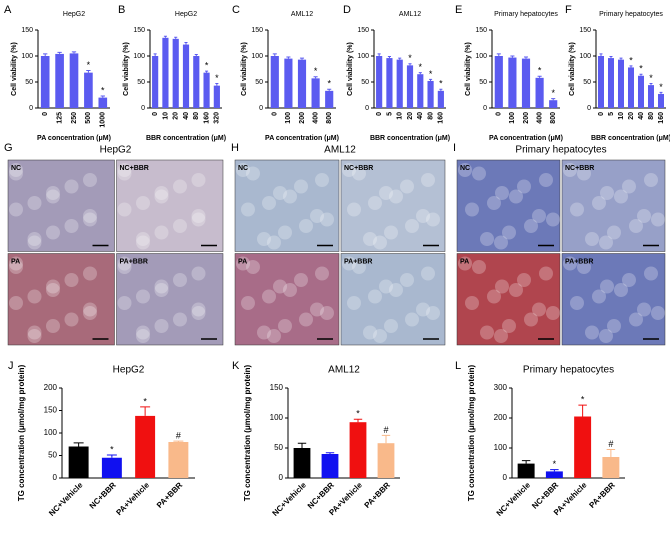 This screenshot has height=536, width=670. I want to click on x-axis-label: PA concentration (μM), so click(526, 138).